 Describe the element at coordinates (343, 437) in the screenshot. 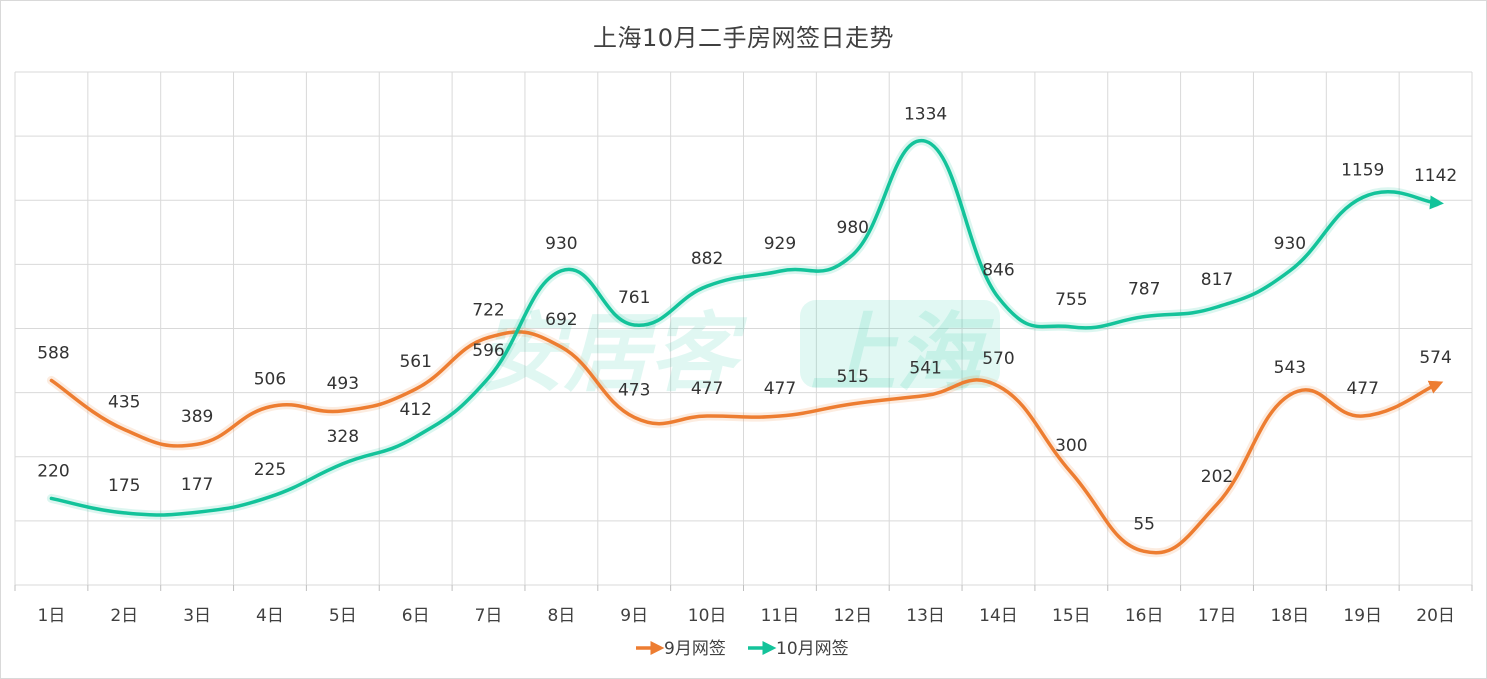

I see `data-label: 328` at that location.